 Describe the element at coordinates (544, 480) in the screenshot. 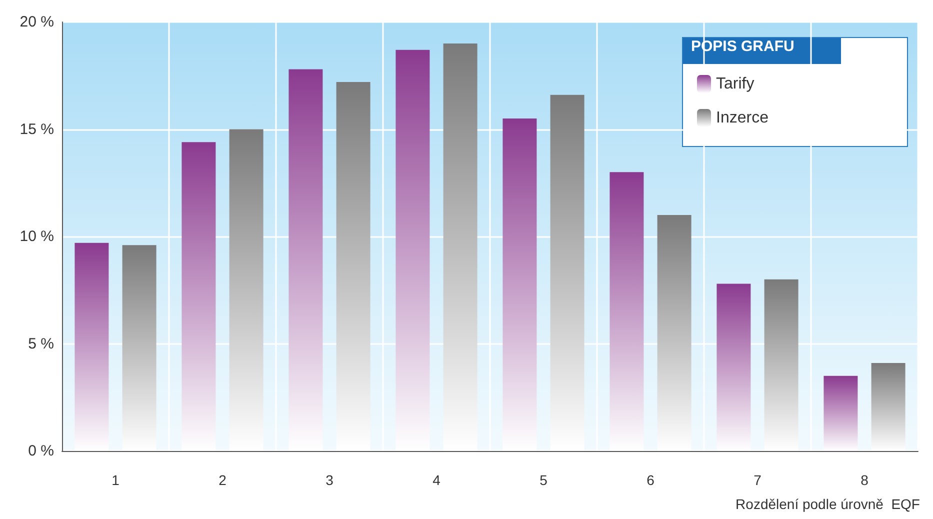

I see `x-tick-label: 5` at that location.